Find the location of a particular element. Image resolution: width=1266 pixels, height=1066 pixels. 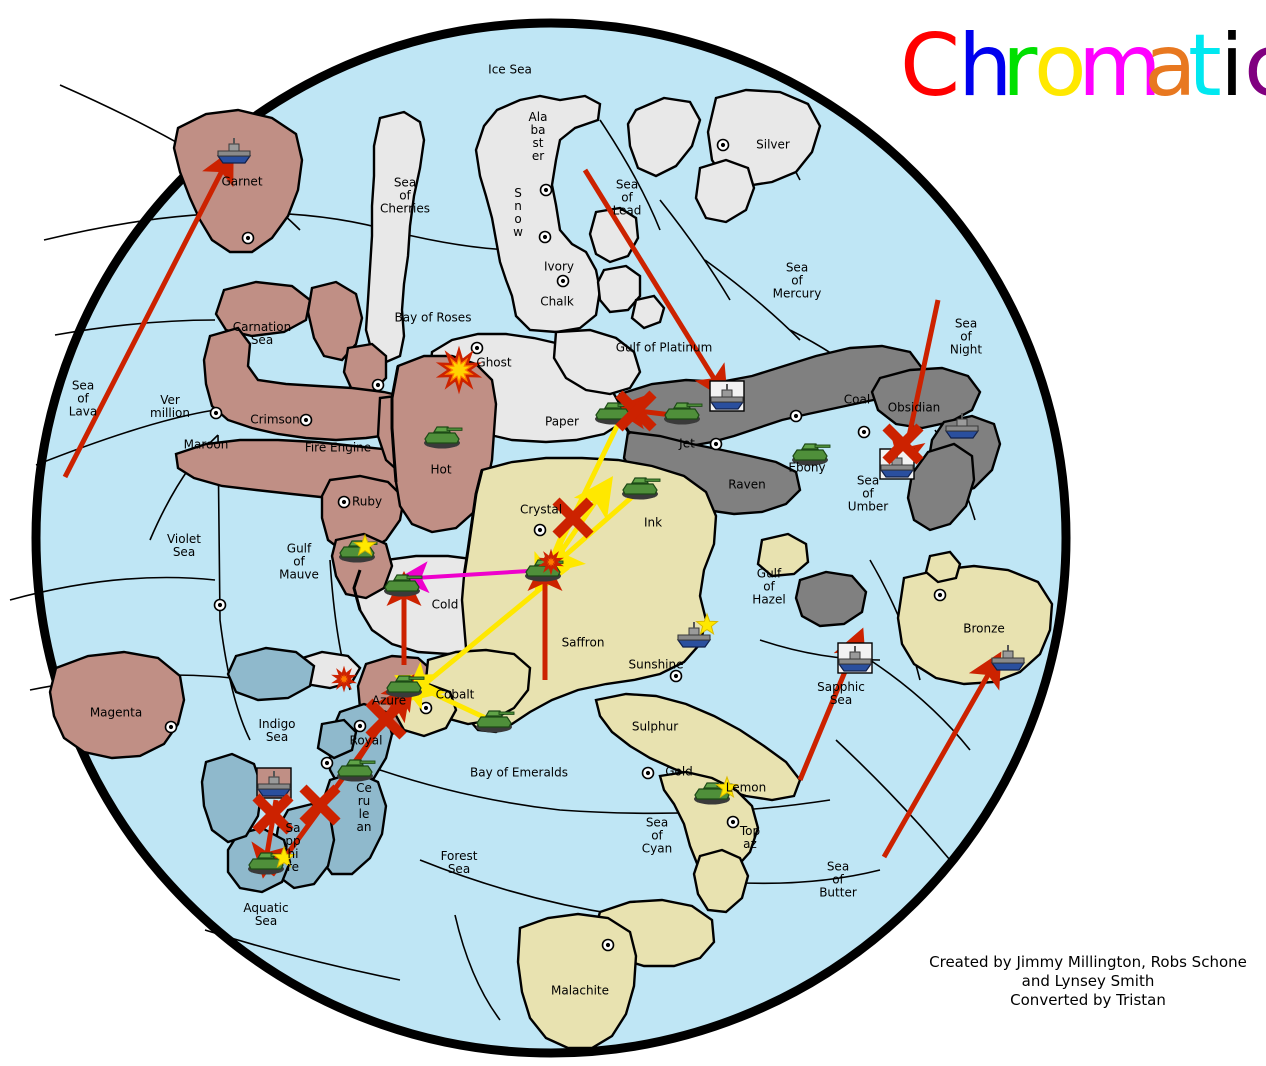

unit-army-sapphire is located at coordinates (267, 863).